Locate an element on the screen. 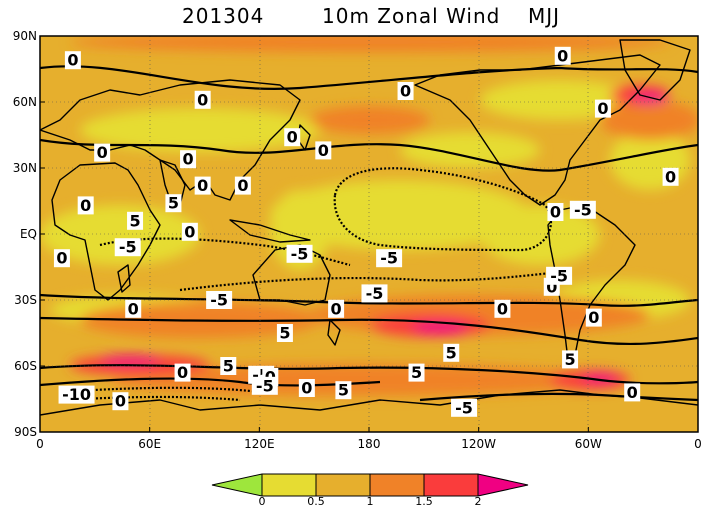 Image resolution: width=712 pixels, height=508 pixels. title-season: MJJ is located at coordinates (544, 16).